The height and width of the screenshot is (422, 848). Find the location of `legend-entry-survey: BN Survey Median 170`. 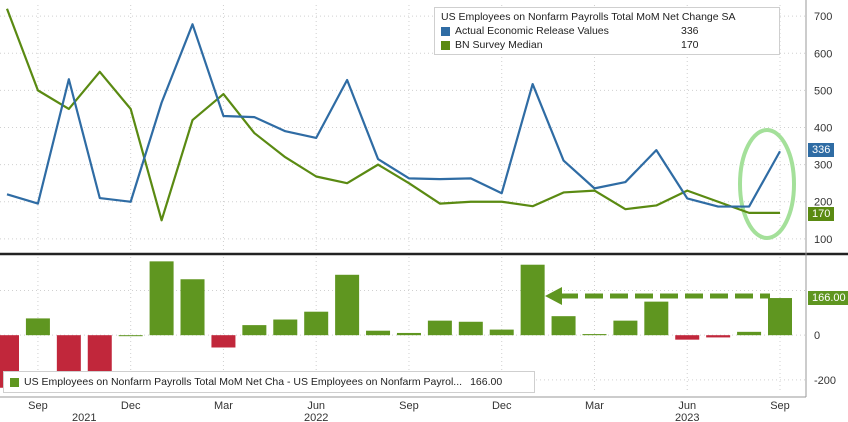

legend-entry-survey: BN Survey Median 170 is located at coordinates (607, 45).